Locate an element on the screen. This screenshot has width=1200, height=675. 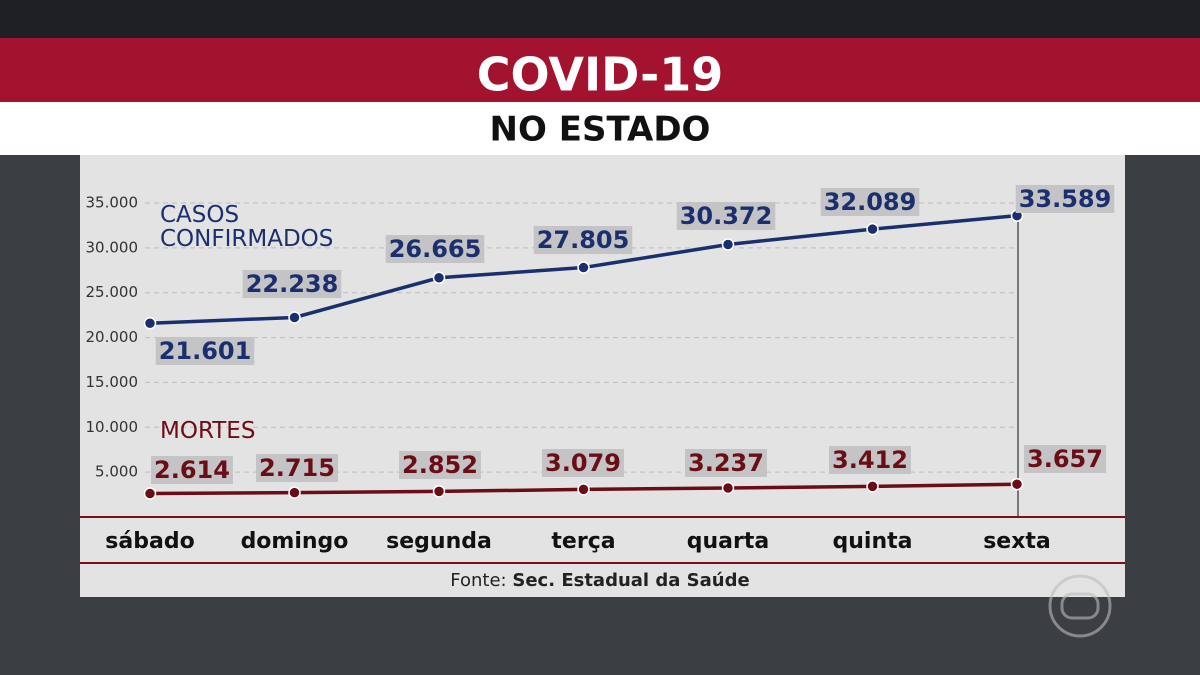
x-tick-label: sexta is located at coordinates (1017, 541).